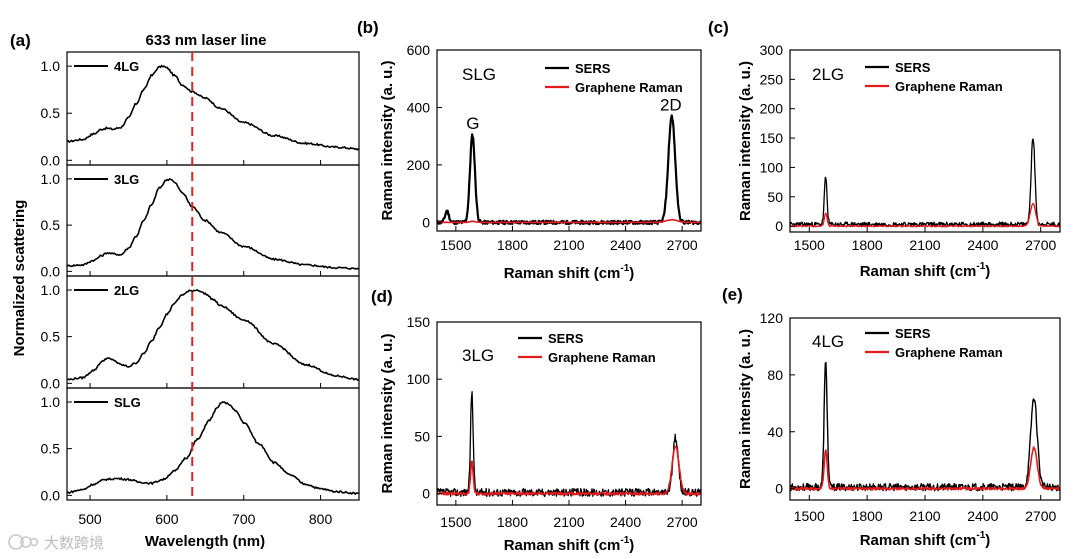  Describe the element at coordinates (126, 179) in the screenshot. I see `legend-label: 3LG` at that location.